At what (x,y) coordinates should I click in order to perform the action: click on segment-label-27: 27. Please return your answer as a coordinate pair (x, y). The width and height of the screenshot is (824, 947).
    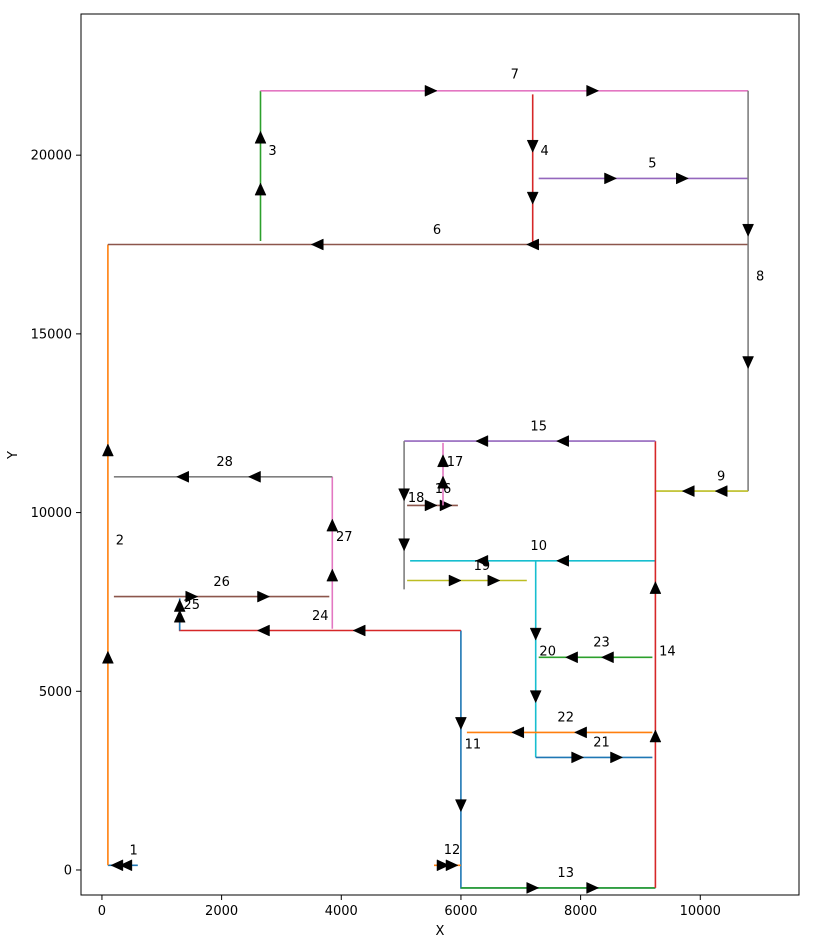
    Looking at the image, I should click on (344, 537).